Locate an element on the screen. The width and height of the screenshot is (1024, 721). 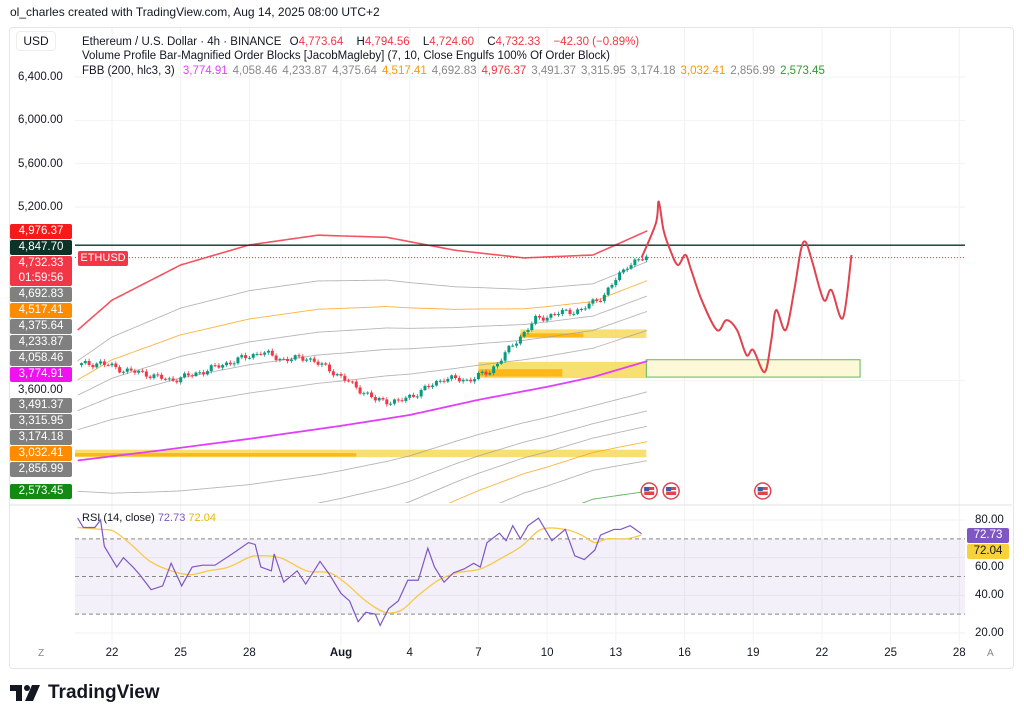
price-tag-label: 4,847.70 is located at coordinates (41, 246).